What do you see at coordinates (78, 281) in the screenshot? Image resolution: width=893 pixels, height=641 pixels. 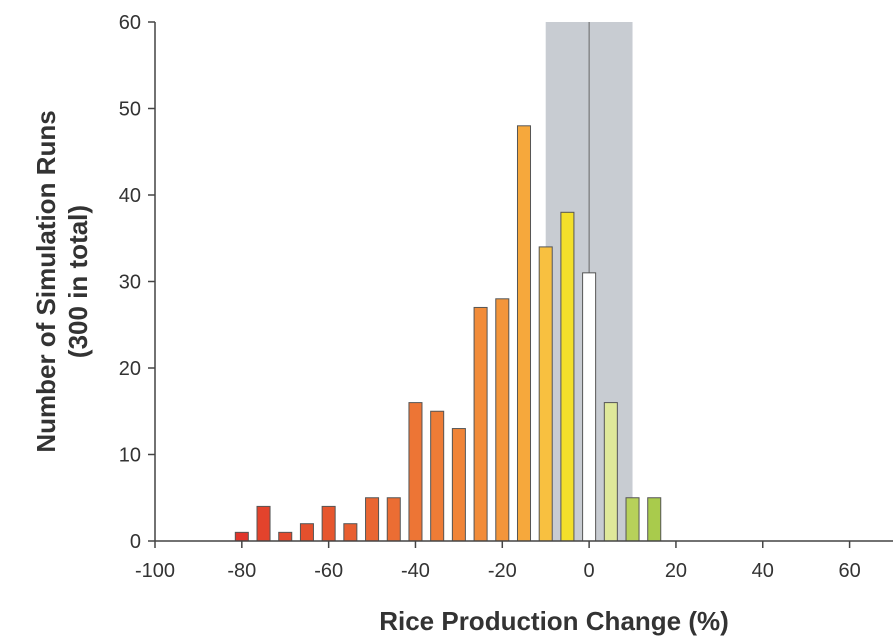 I see `y-axis-title-line2: (300 in total)` at bounding box center [78, 281].